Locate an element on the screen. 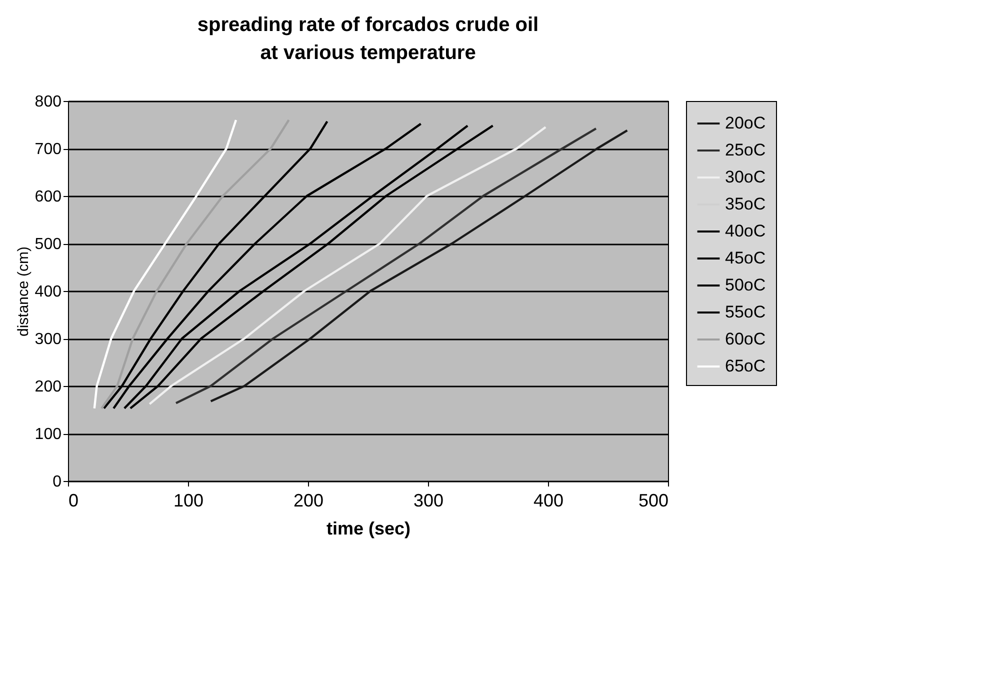 The height and width of the screenshot is (691, 997). legend-label: 65oC is located at coordinates (745, 366).